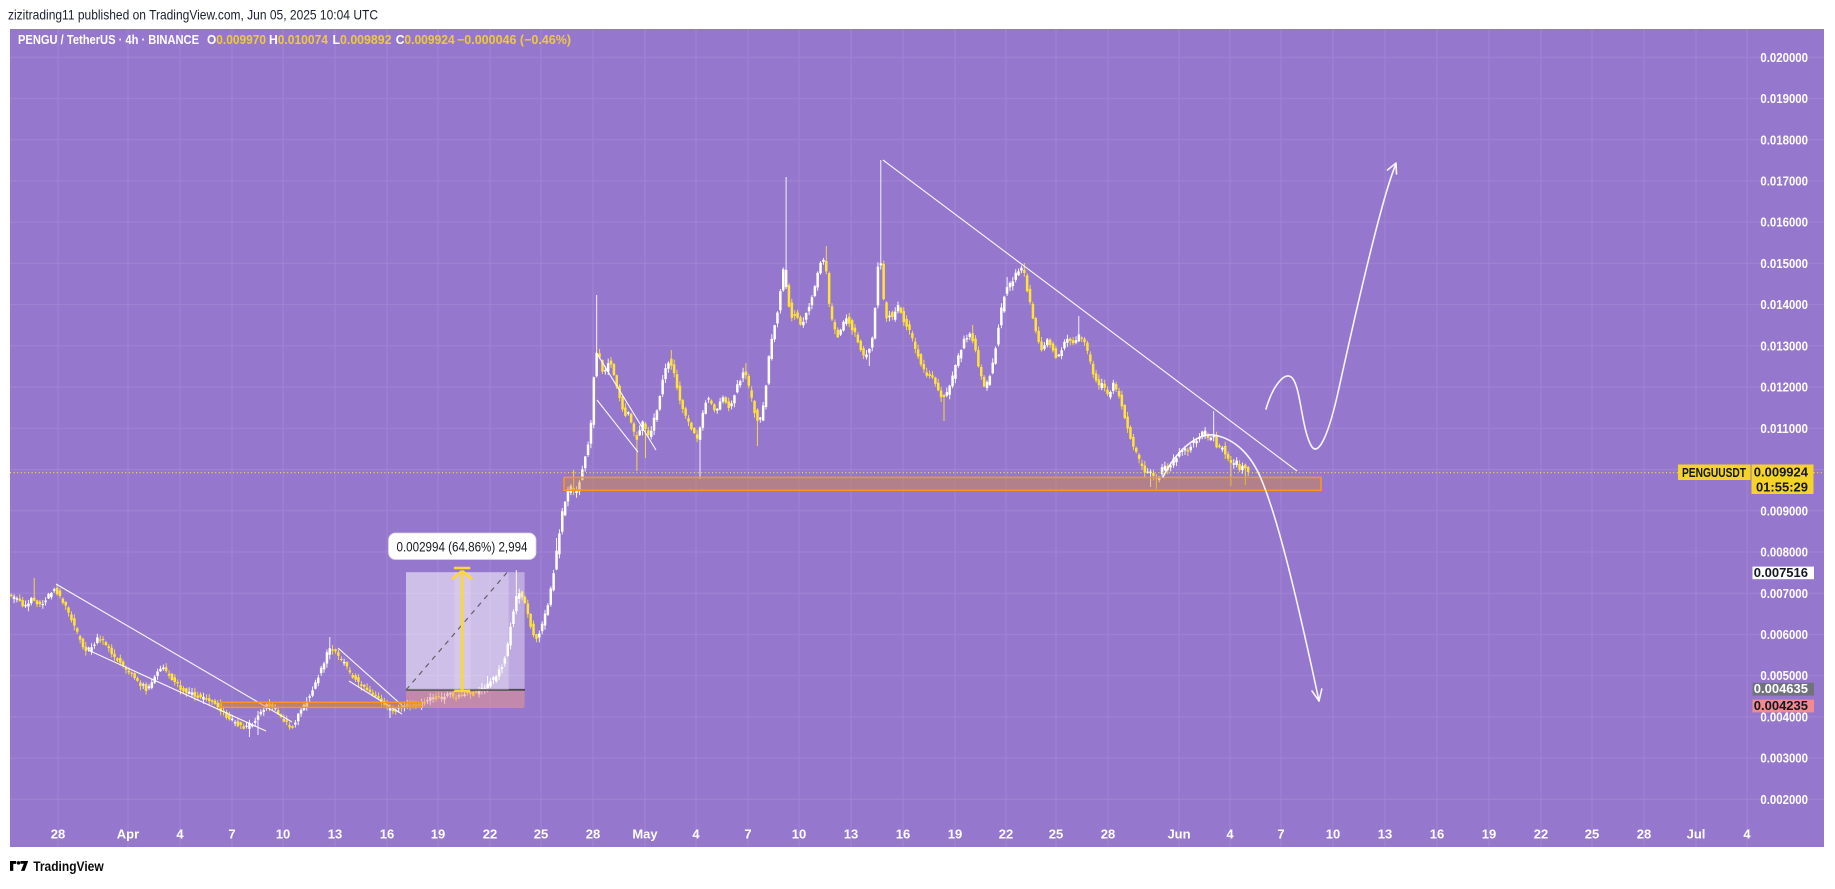 Image resolution: width=1835 pixels, height=889 pixels. I want to click on svg-text: 0.008000, so click(1784, 552).